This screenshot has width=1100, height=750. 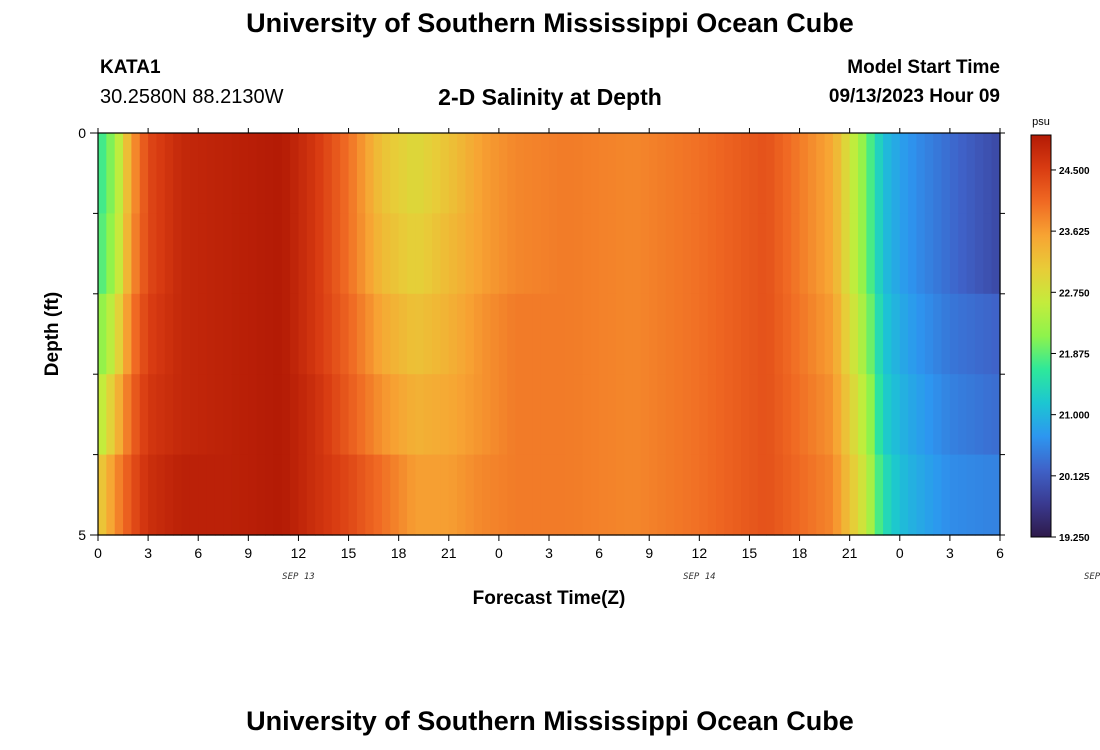 What do you see at coordinates (850, 553) in the screenshot?
I see `x-tick-label: 21` at bounding box center [850, 553].